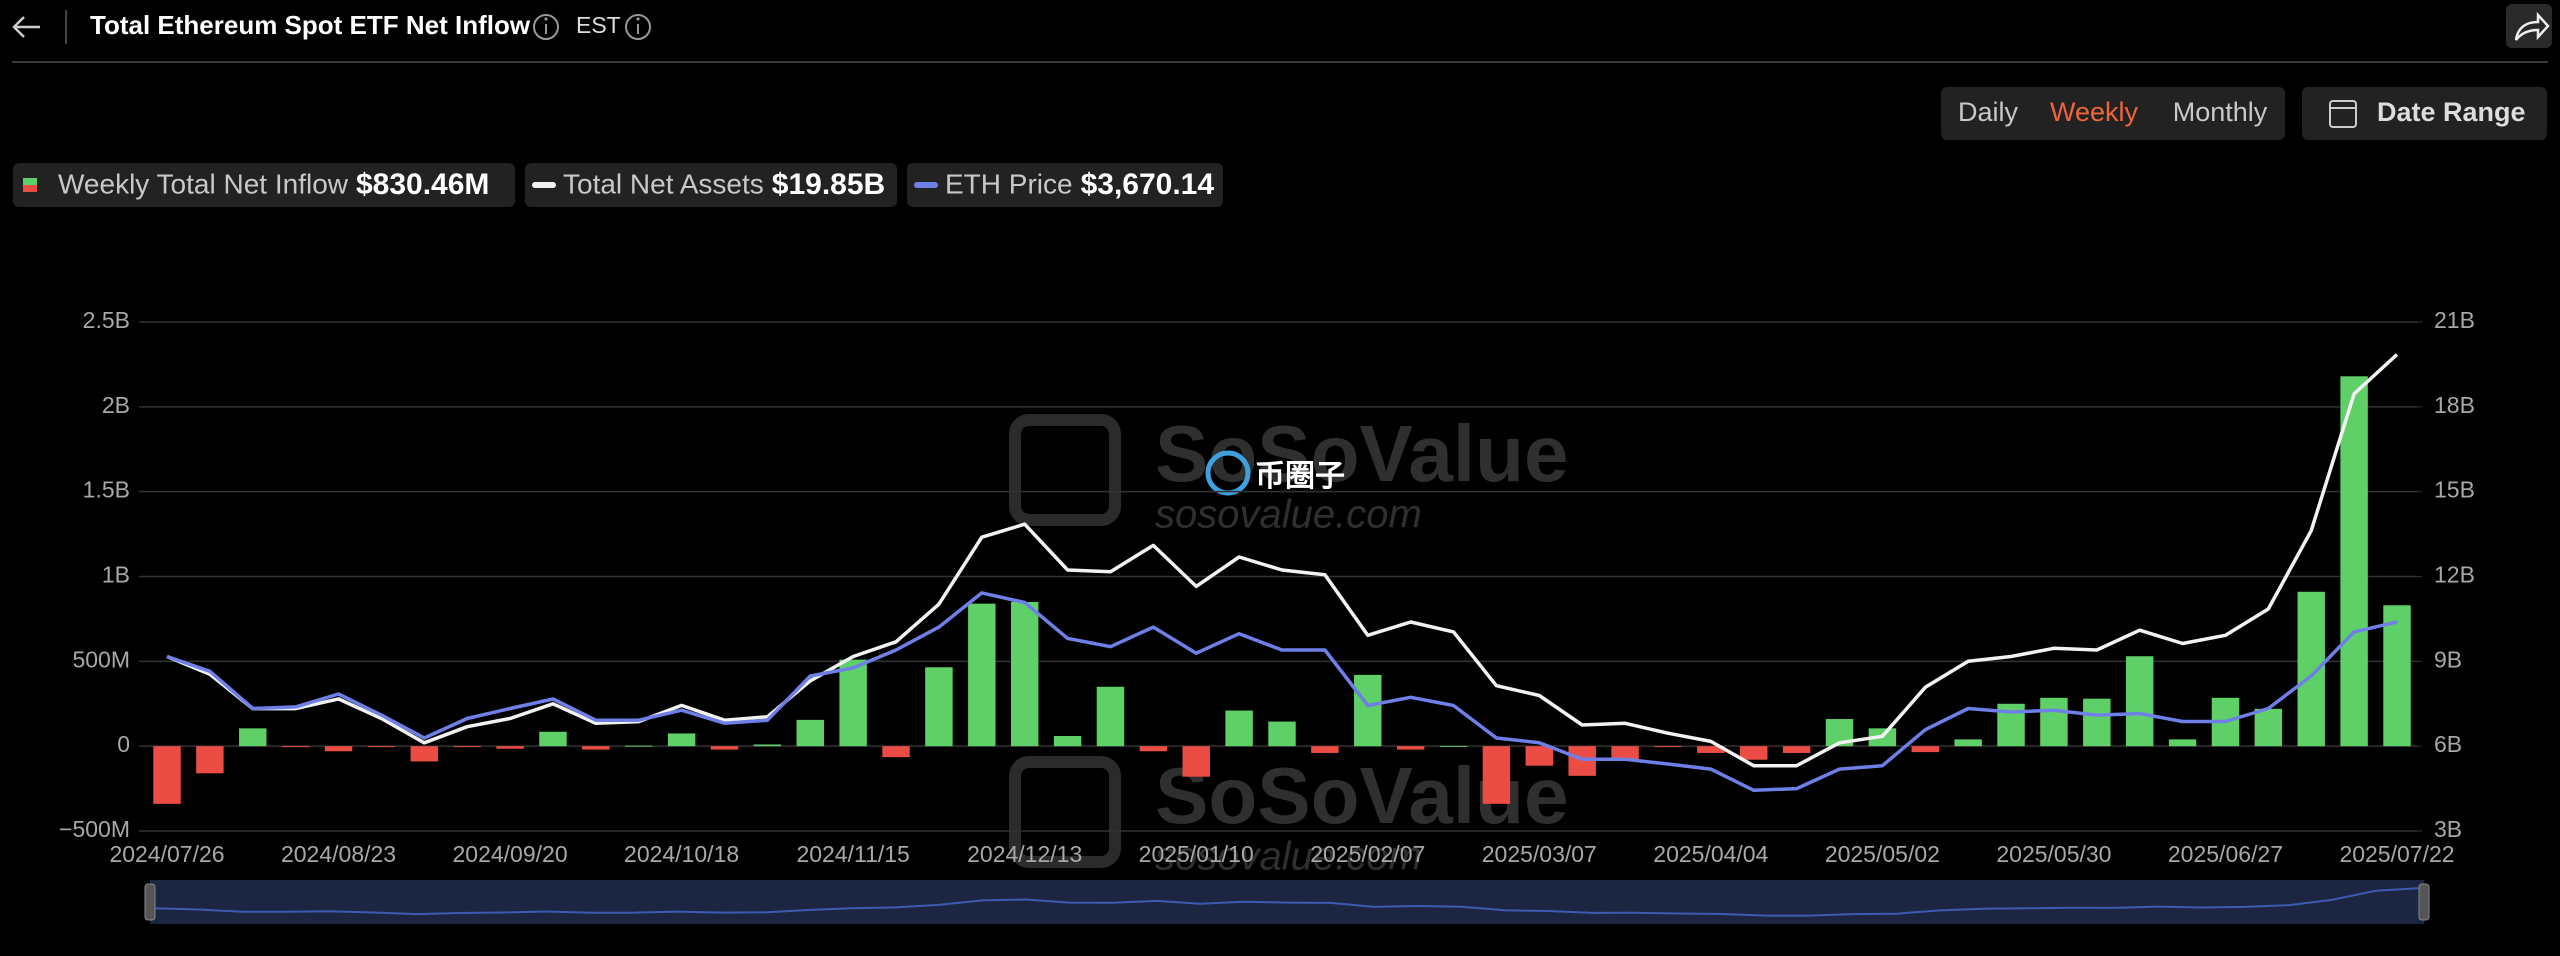  I want to click on x-tick-label: 2025/07/22, so click(2396, 854).